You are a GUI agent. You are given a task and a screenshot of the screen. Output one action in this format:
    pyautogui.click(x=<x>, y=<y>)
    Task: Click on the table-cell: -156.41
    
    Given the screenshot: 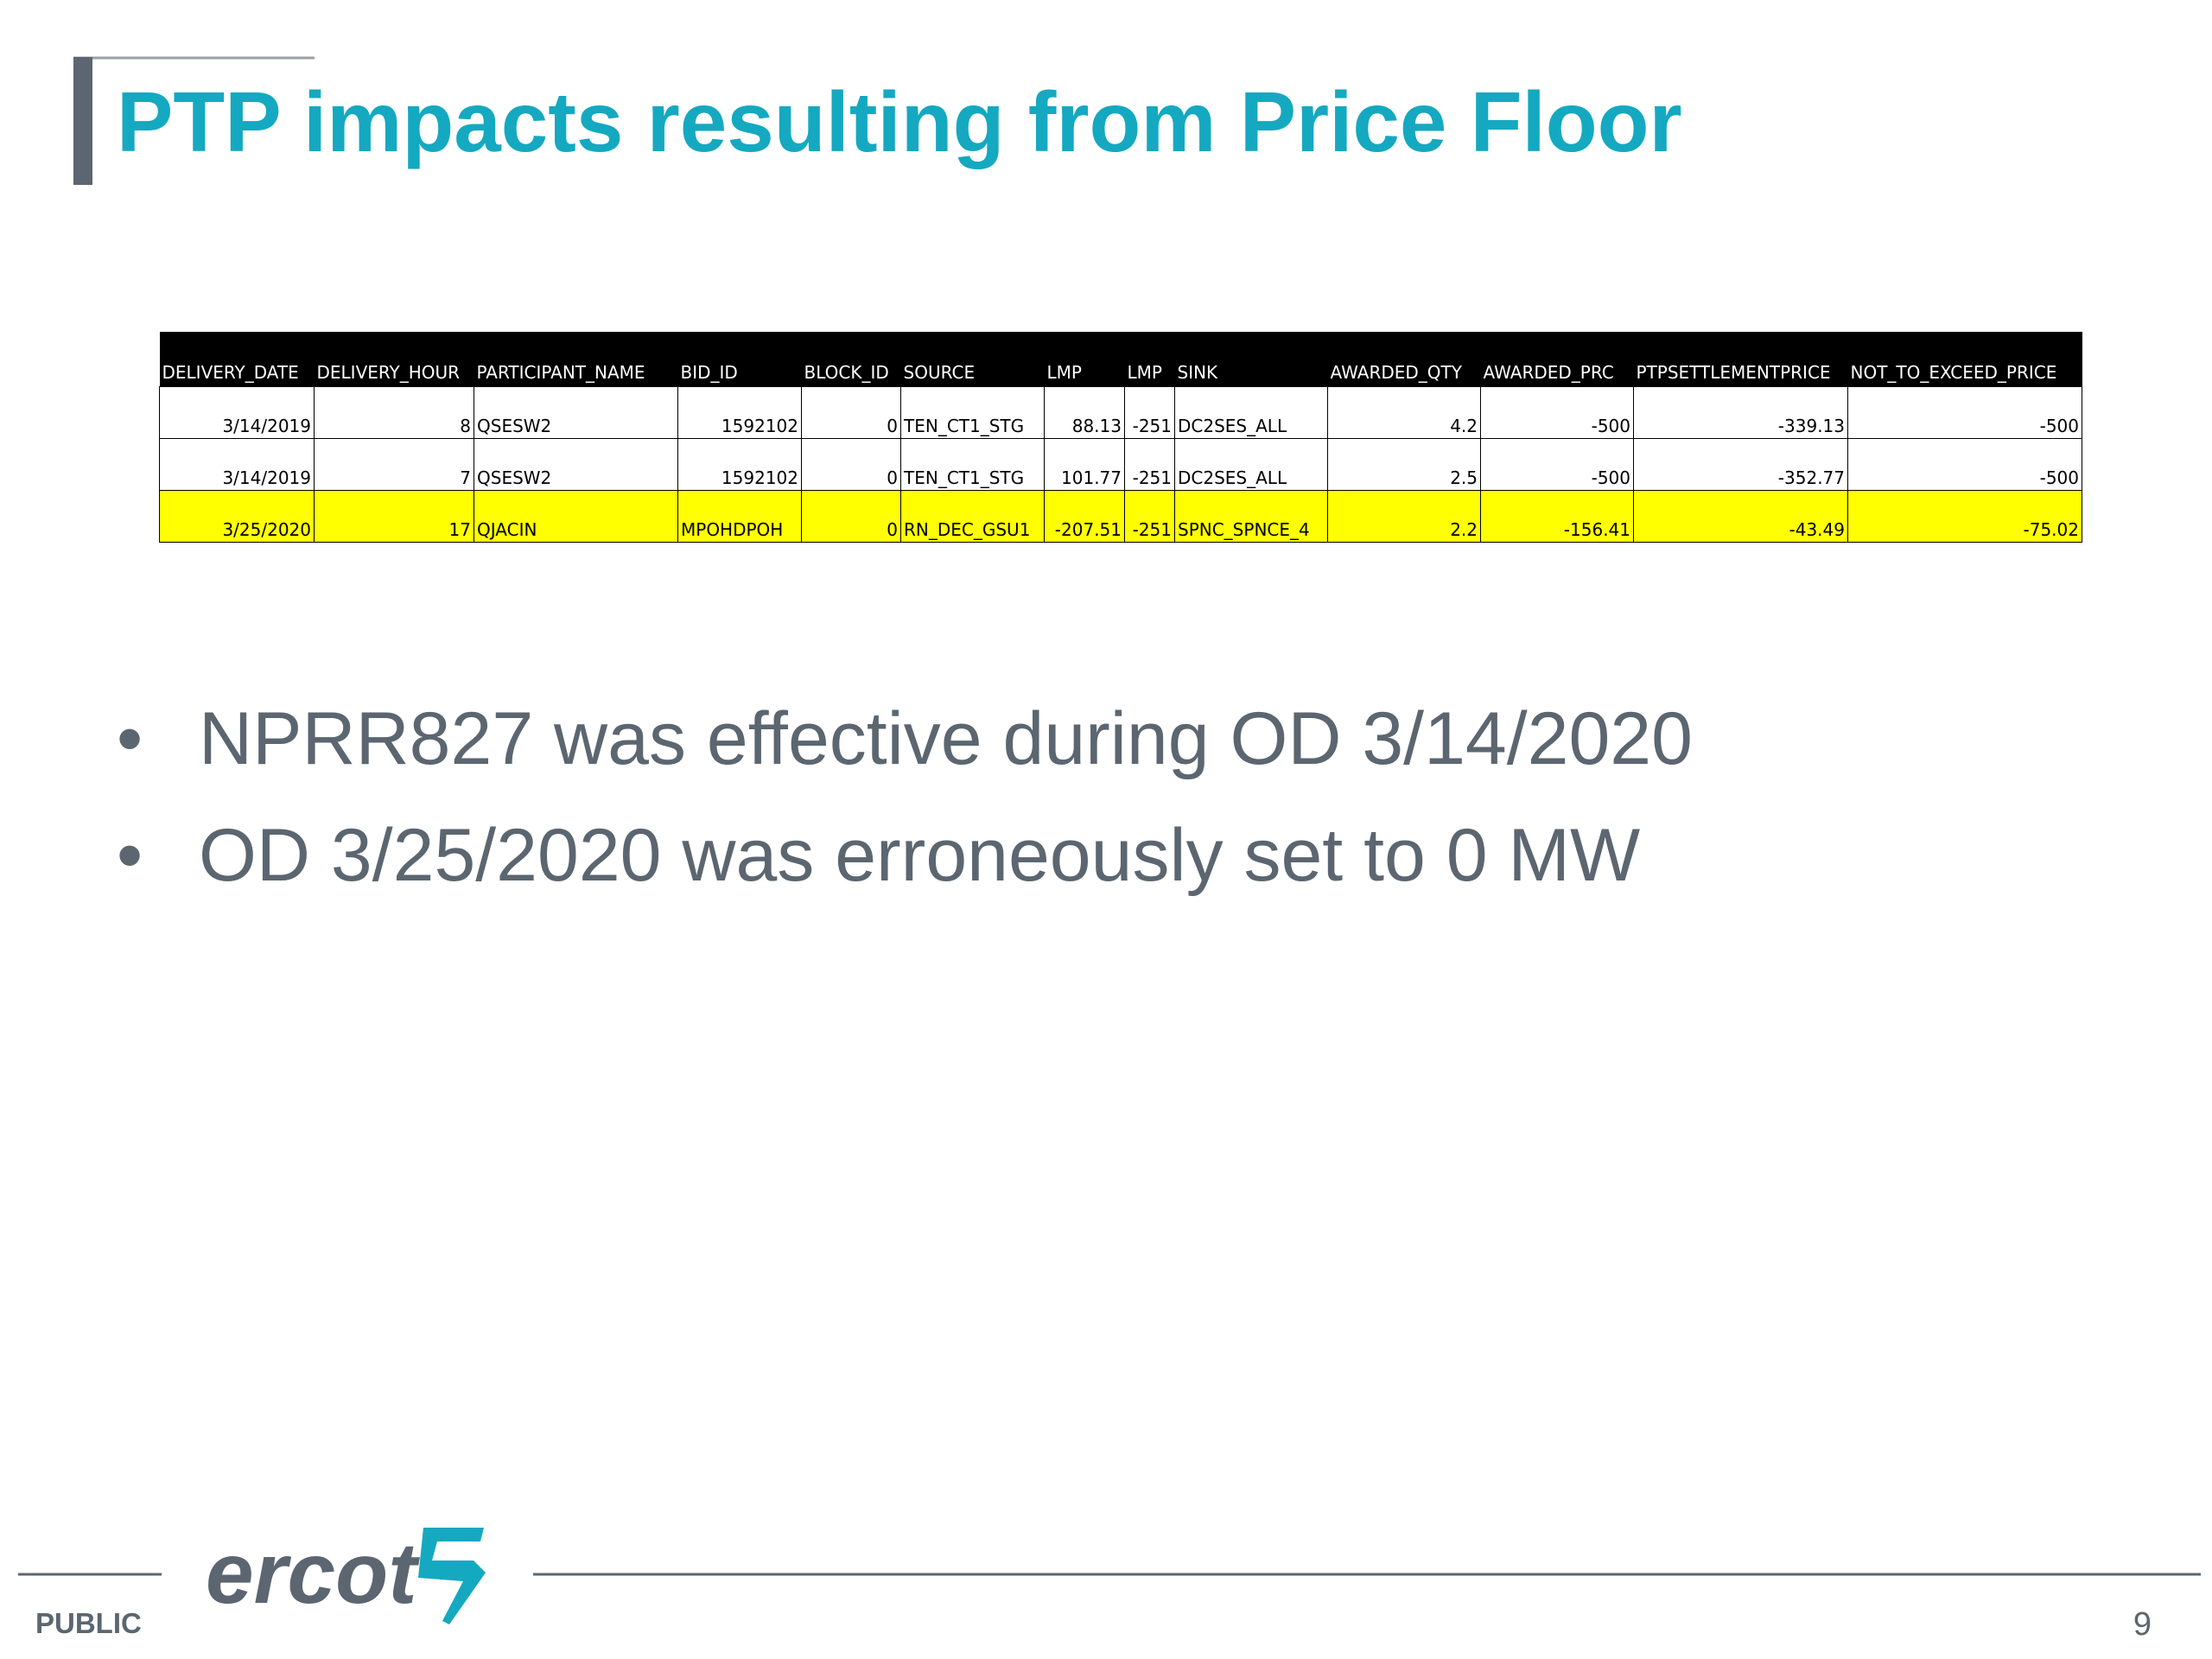 What is the action you would take?
    pyautogui.click(x=1557, y=516)
    